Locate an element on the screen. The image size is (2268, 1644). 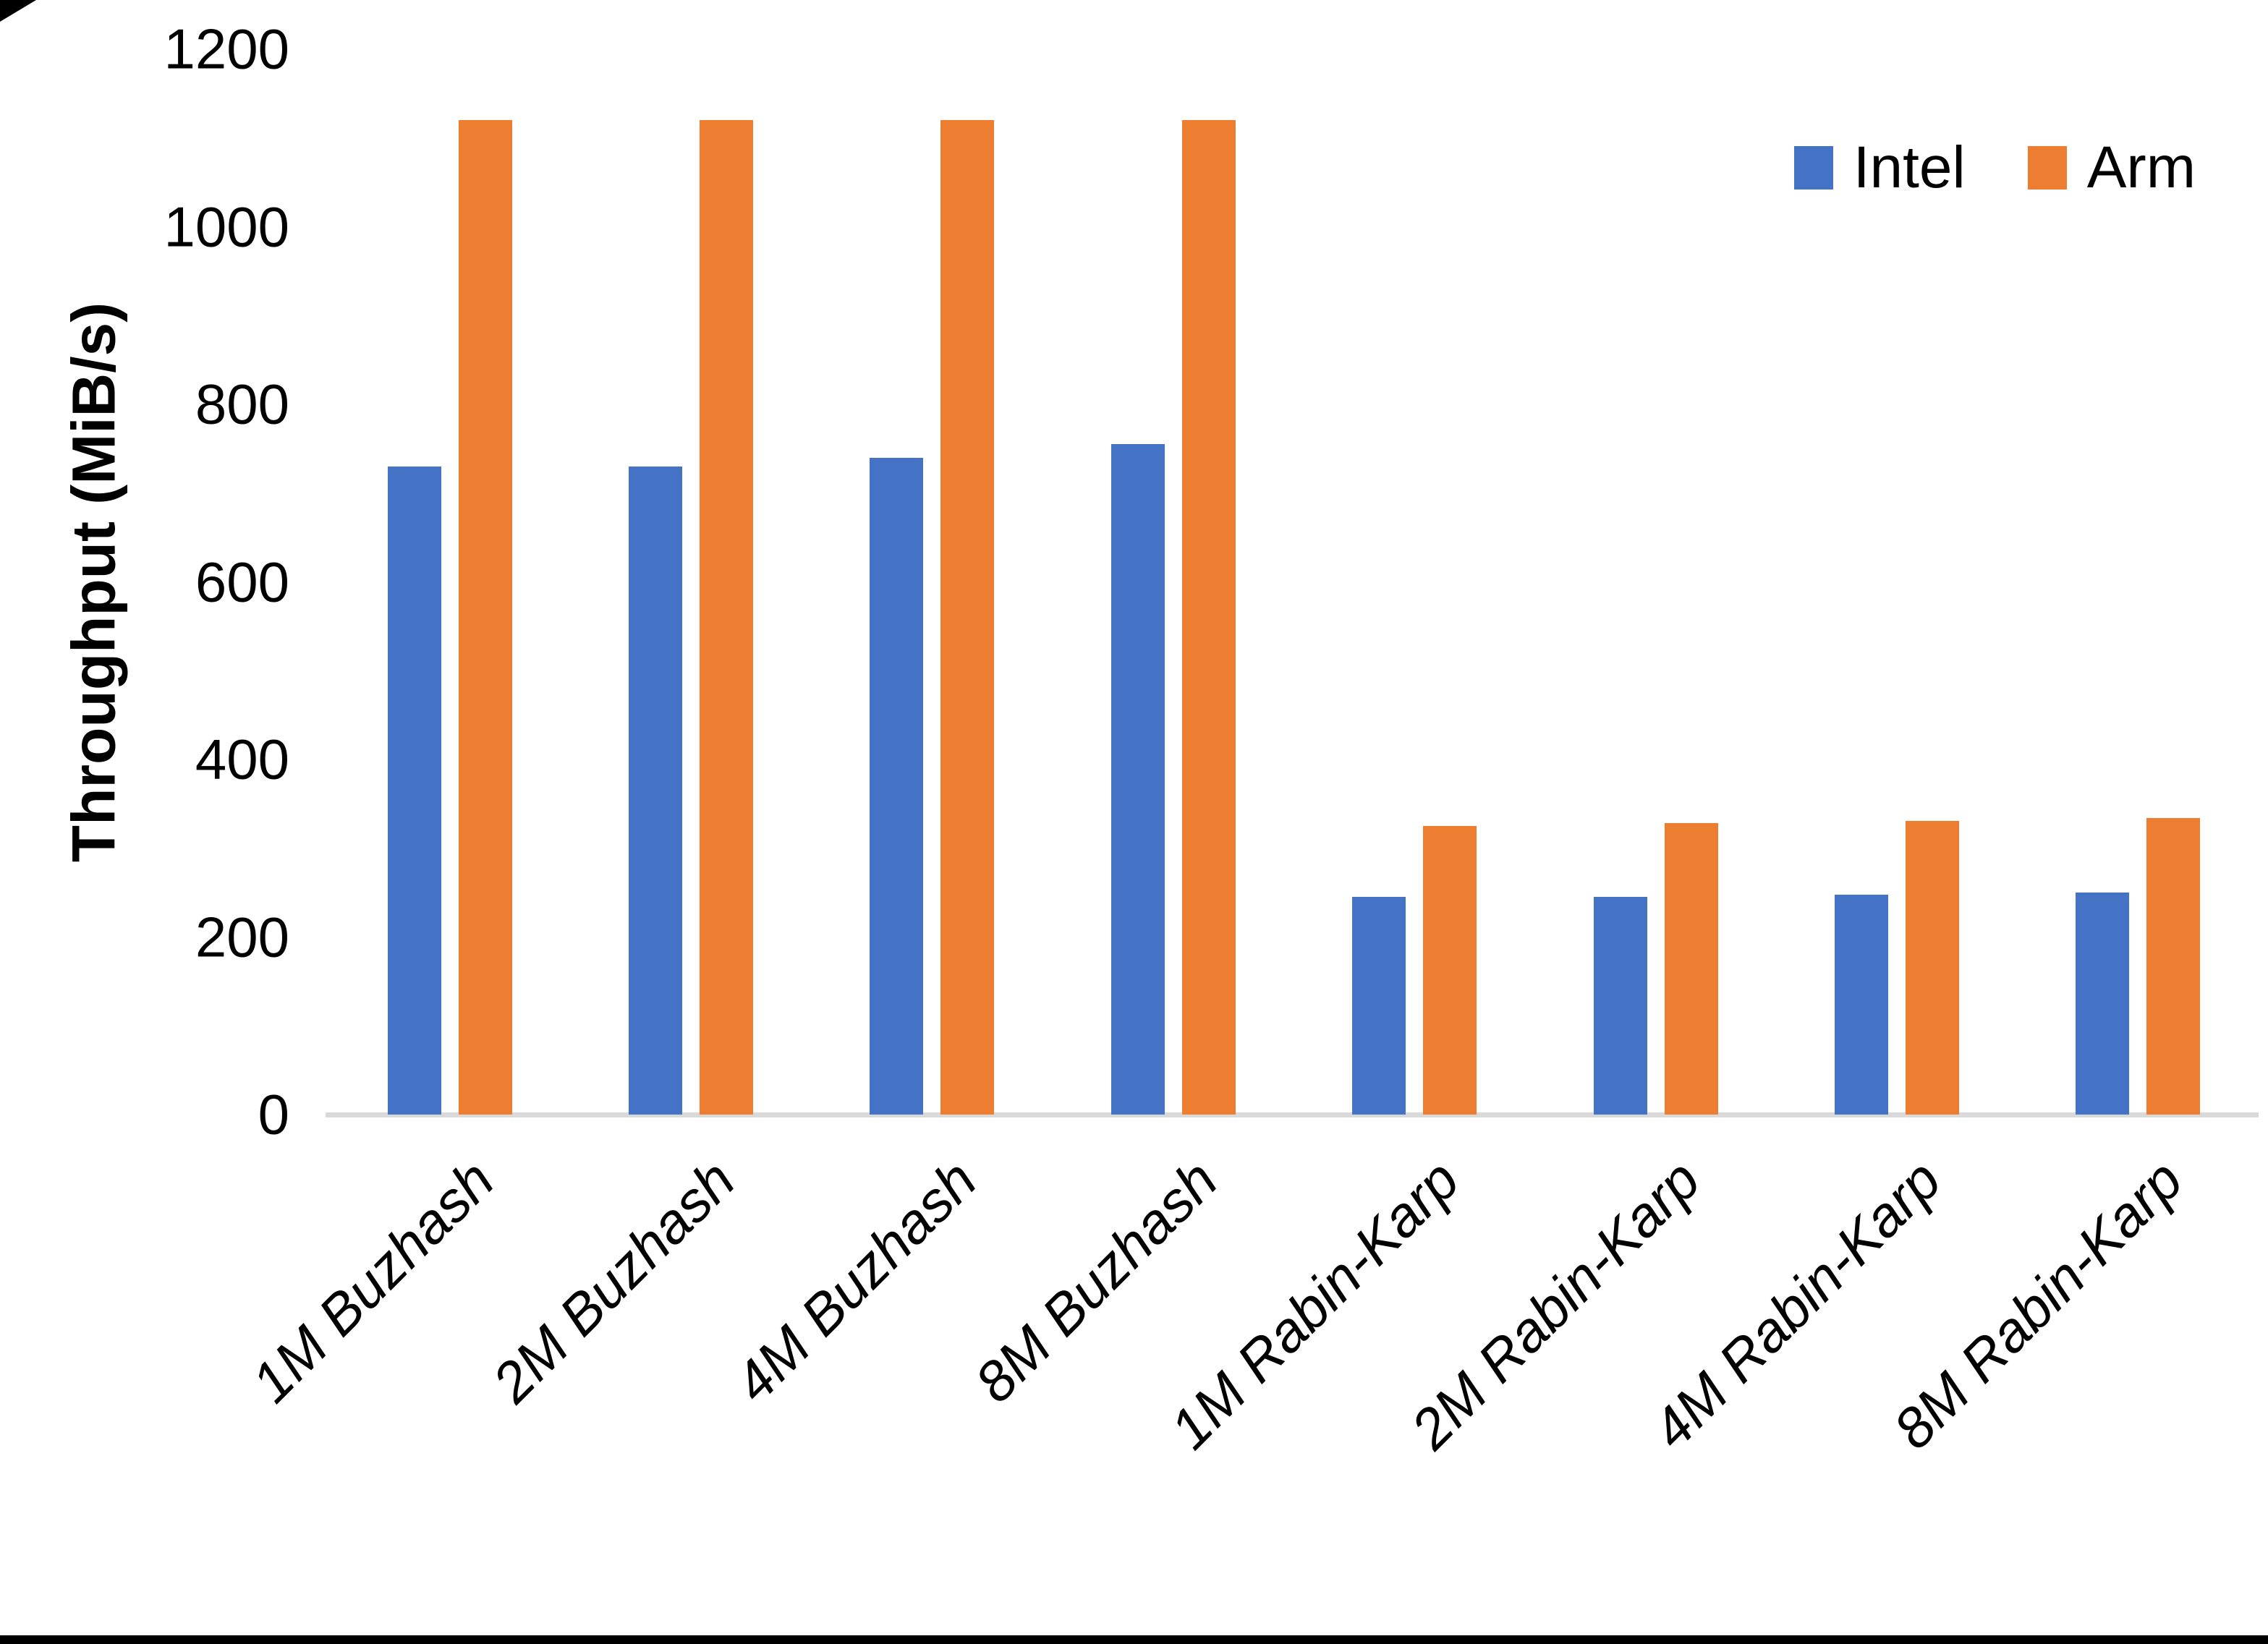
bottom-border-artifact is located at coordinates (1134, 1639).